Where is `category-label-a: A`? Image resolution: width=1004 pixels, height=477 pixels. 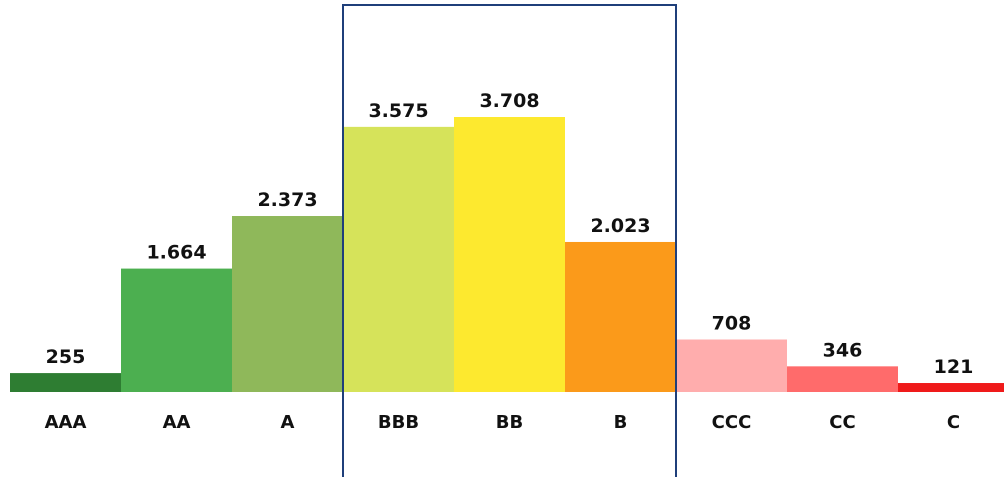 category-label-a: A is located at coordinates (288, 422).